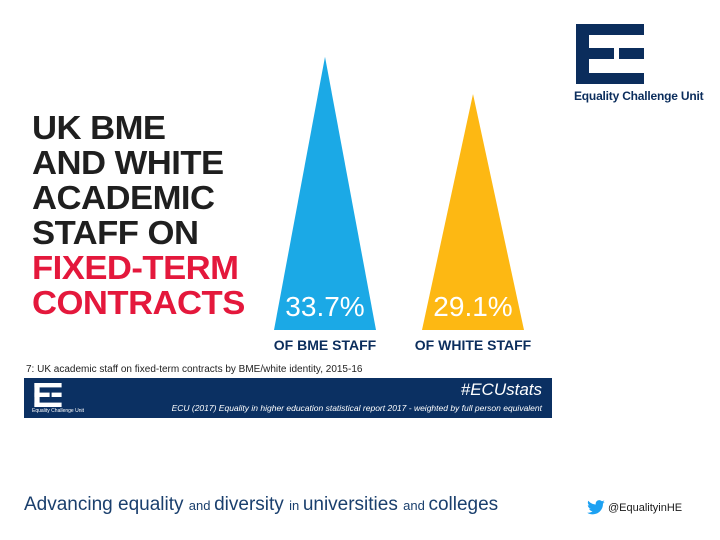  I want to click on headline-line: AND WHITE, so click(128, 162).